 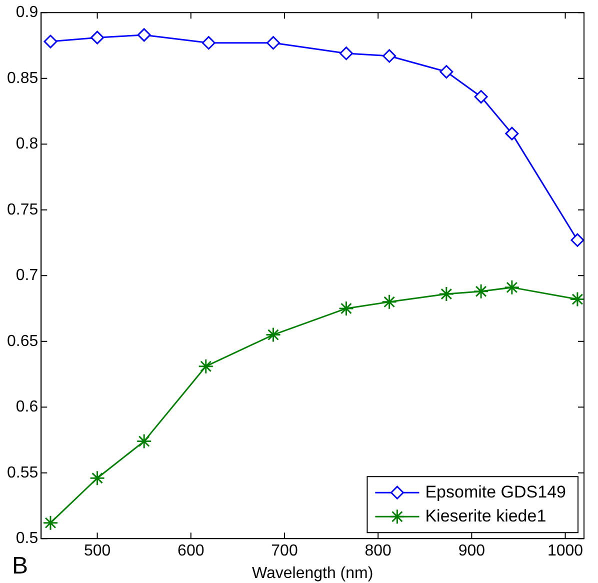 I want to click on x-tick-label: 600, so click(x=191, y=551).